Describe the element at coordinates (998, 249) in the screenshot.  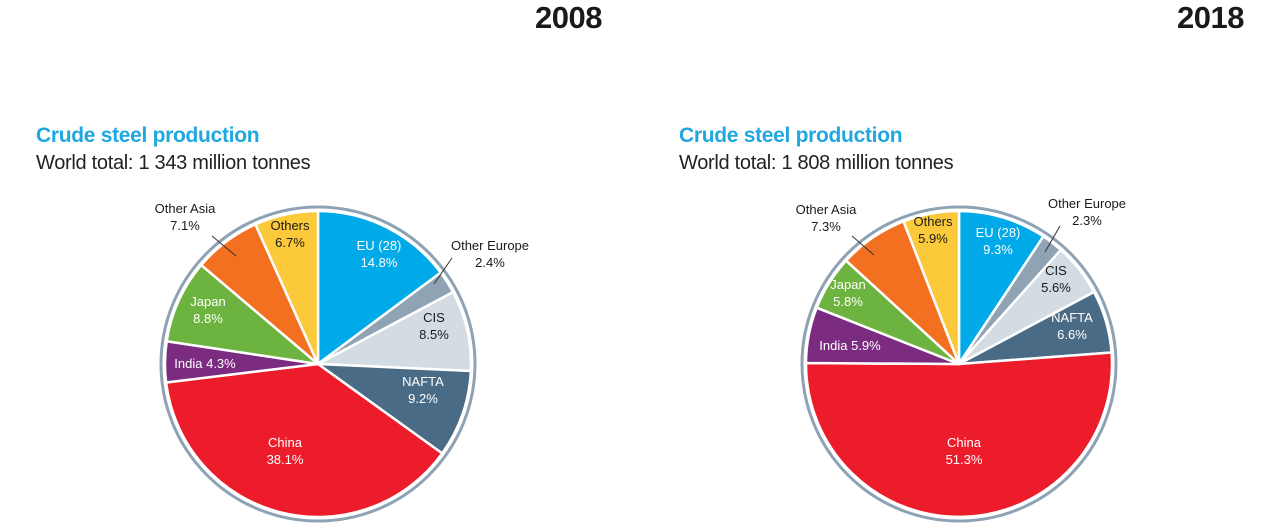
I see `slice-value-eu-28: 9.3%` at that location.